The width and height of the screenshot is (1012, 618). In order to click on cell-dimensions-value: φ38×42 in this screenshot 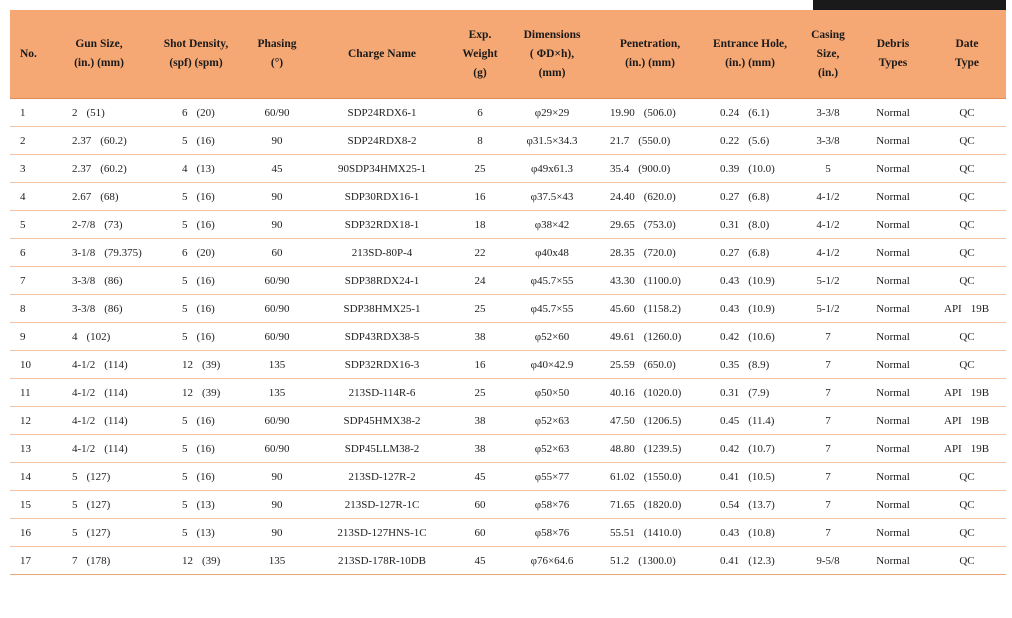, I will do `click(552, 224)`.